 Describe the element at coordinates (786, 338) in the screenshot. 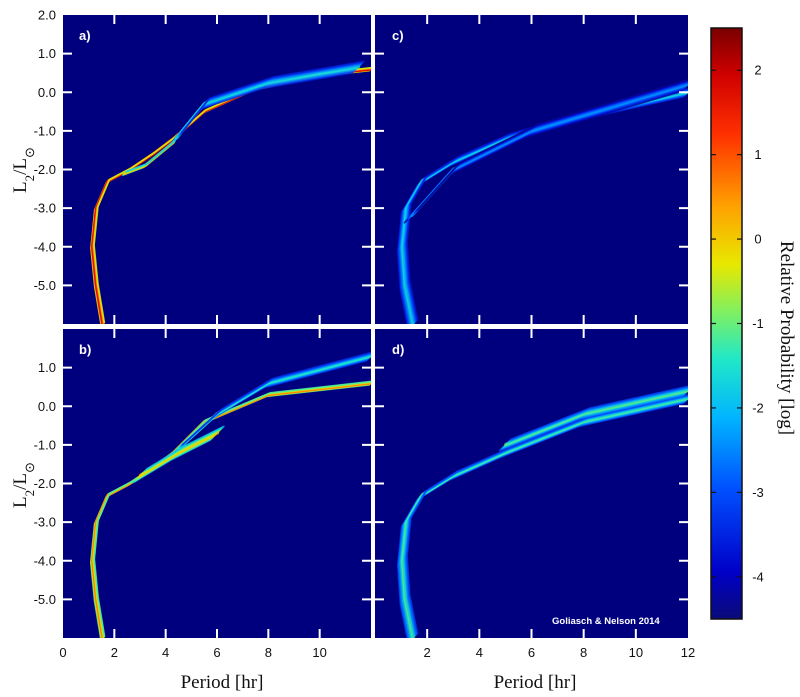

I see `colorbar-title: Relative Probability [log]` at that location.